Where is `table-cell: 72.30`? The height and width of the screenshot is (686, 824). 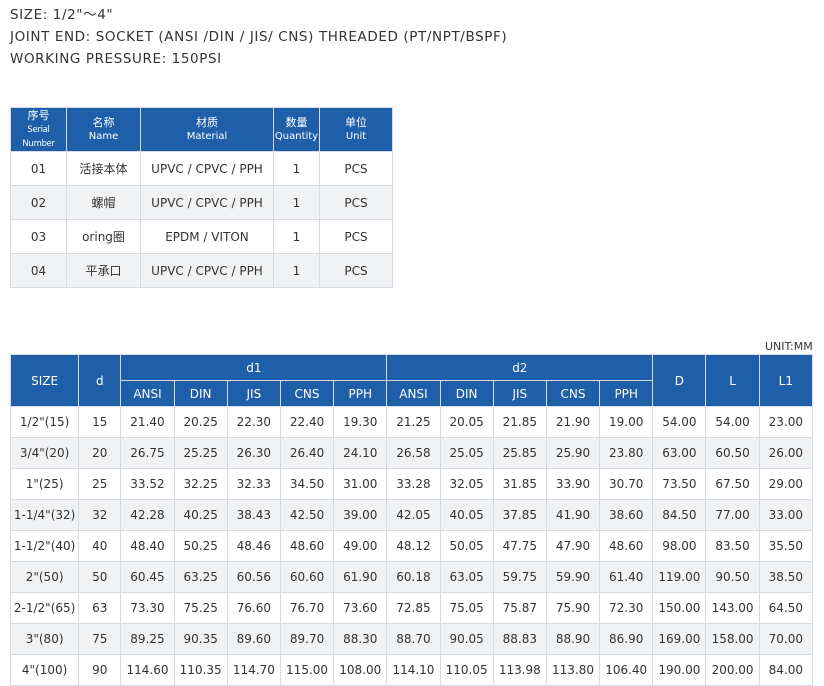 table-cell: 72.30 is located at coordinates (626, 608).